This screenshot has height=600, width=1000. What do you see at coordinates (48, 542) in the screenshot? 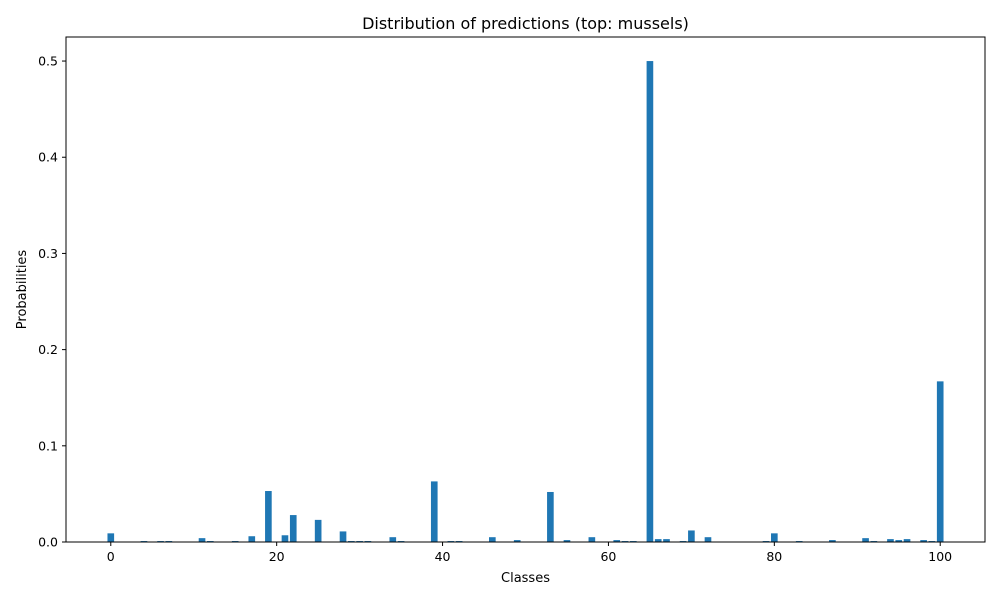
I see `y-tick-label-0.0: 0.0` at bounding box center [48, 542].